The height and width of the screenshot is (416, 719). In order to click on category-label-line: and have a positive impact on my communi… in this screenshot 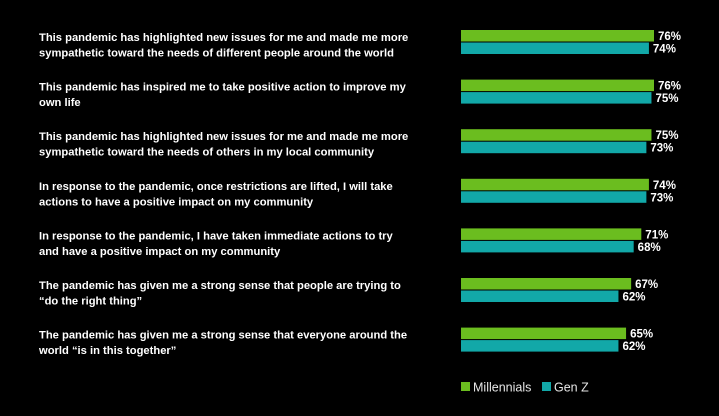, I will do `click(160, 252)`.